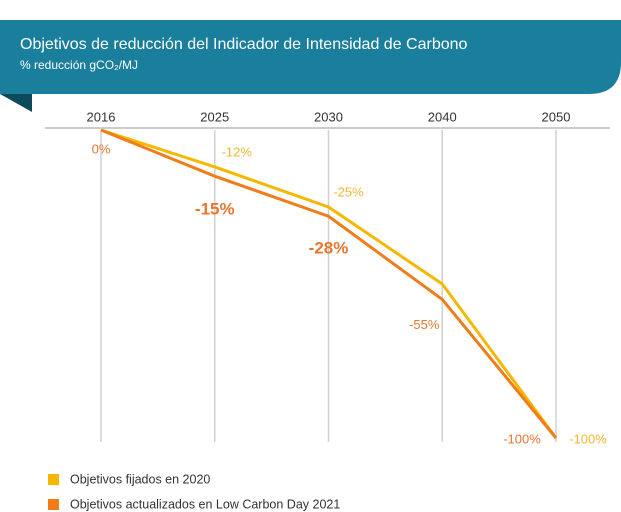  What do you see at coordinates (140, 479) in the screenshot?
I see `legend-label: Objetivos fijados en 2020` at bounding box center [140, 479].